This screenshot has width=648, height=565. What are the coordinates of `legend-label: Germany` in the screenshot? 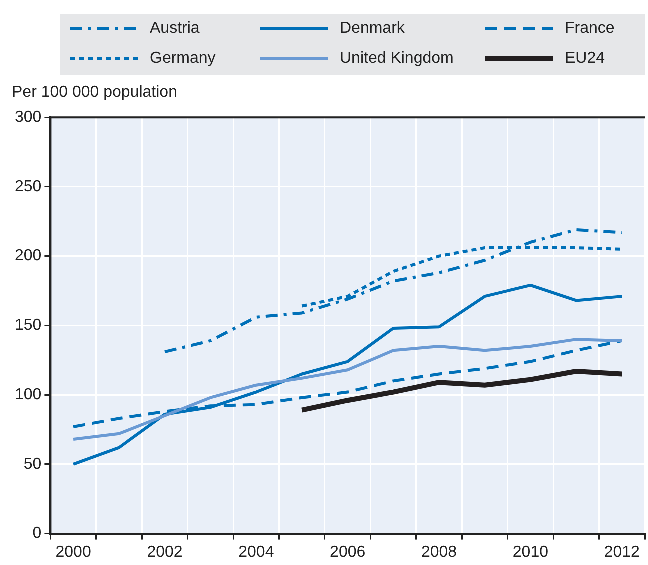 It's located at (183, 59).